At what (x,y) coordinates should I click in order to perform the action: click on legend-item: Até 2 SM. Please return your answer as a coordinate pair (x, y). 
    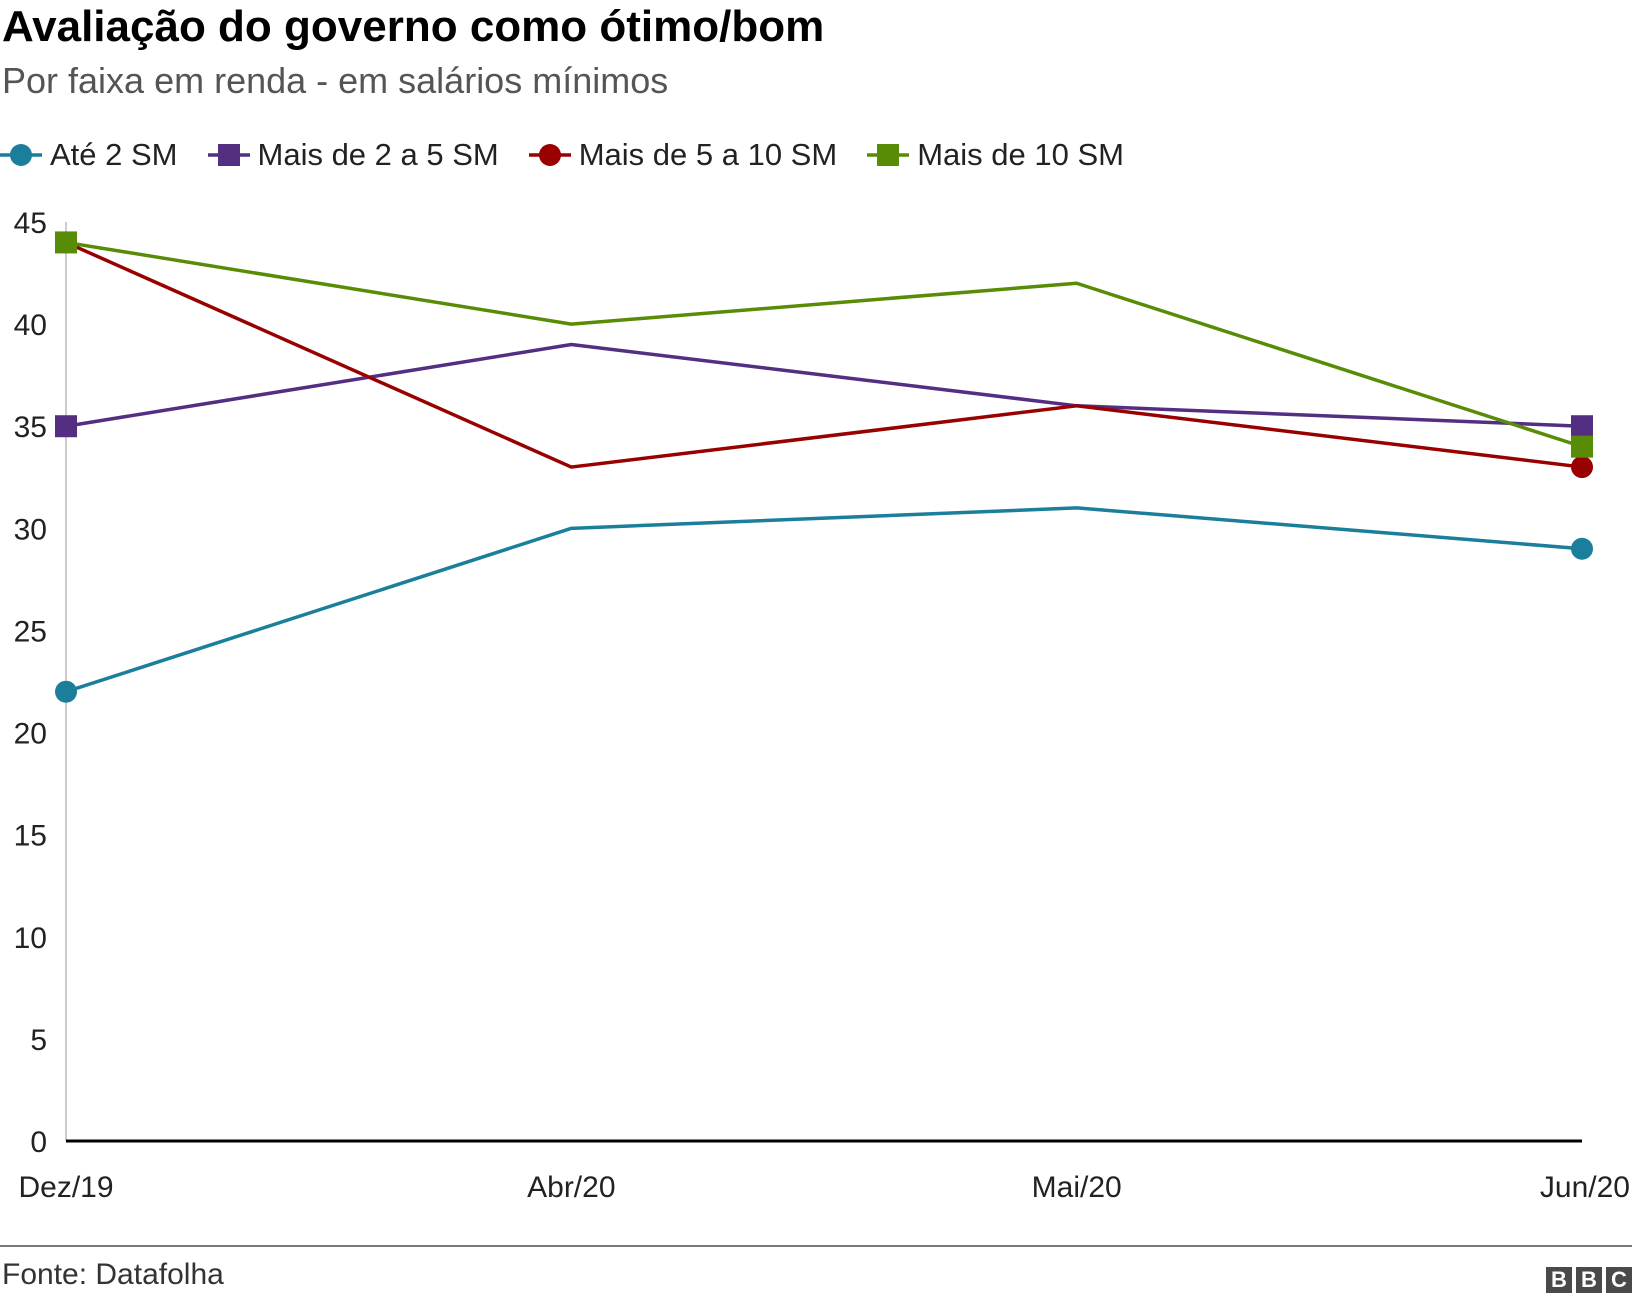
    Looking at the image, I should click on (89, 155).